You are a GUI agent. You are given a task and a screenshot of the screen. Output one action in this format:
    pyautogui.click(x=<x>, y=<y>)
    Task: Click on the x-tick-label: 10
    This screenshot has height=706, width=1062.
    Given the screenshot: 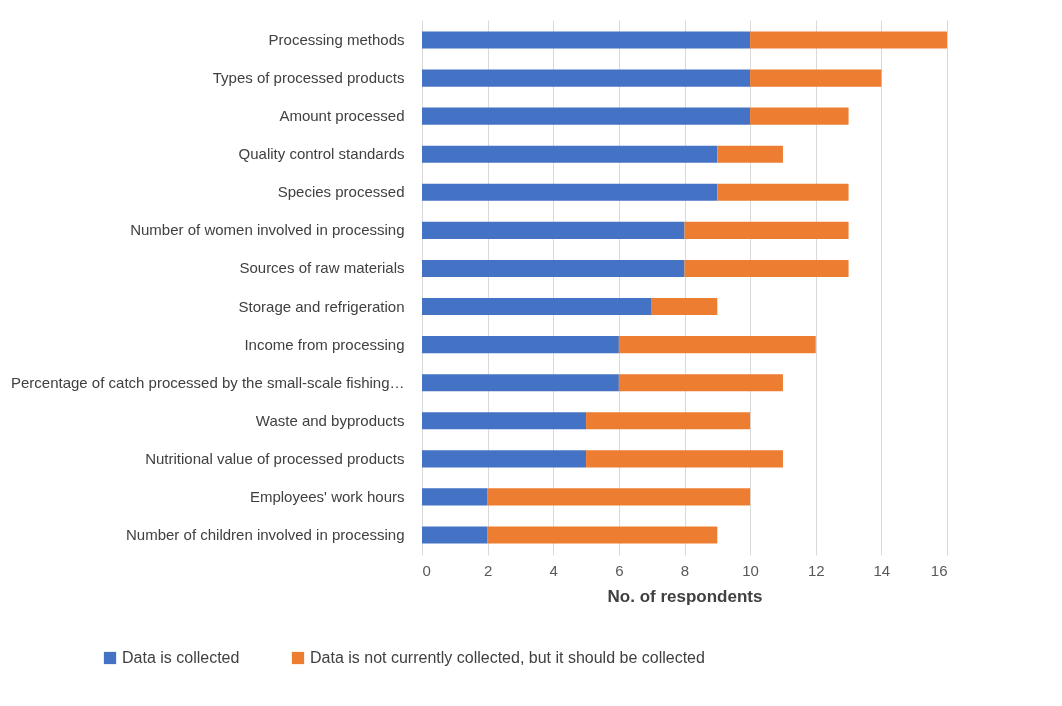 What is the action you would take?
    pyautogui.click(x=750, y=570)
    